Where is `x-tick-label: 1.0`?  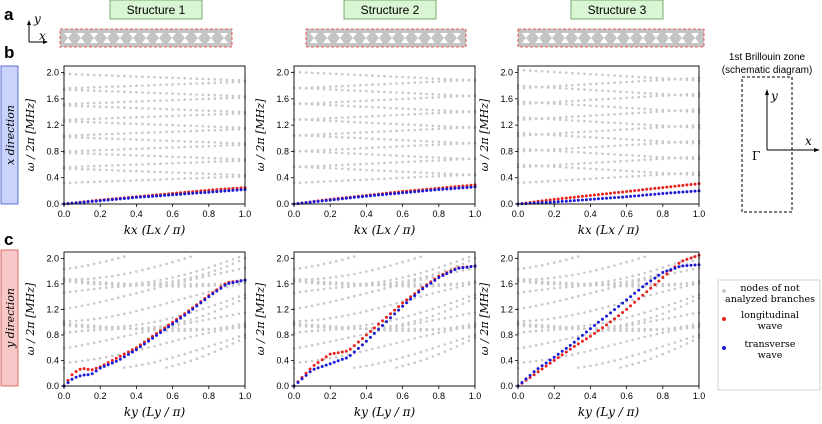
x-tick-label: 1.0 is located at coordinates (245, 214).